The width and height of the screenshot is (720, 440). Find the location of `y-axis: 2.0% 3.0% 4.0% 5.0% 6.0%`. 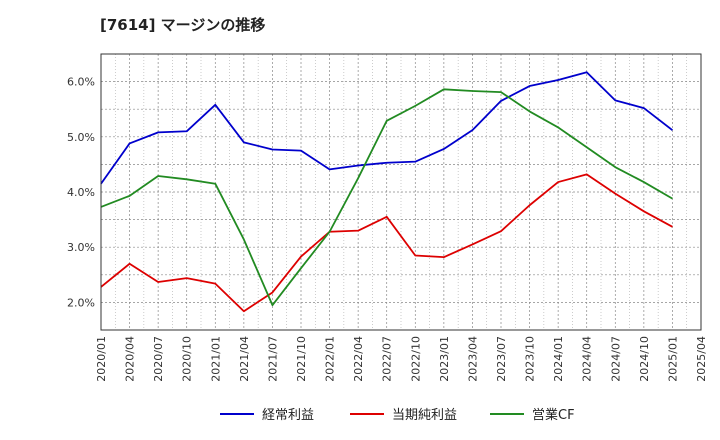

y-axis: 2.0% 3.0% 4.0% 5.0% 6.0% is located at coordinates (81, 193).